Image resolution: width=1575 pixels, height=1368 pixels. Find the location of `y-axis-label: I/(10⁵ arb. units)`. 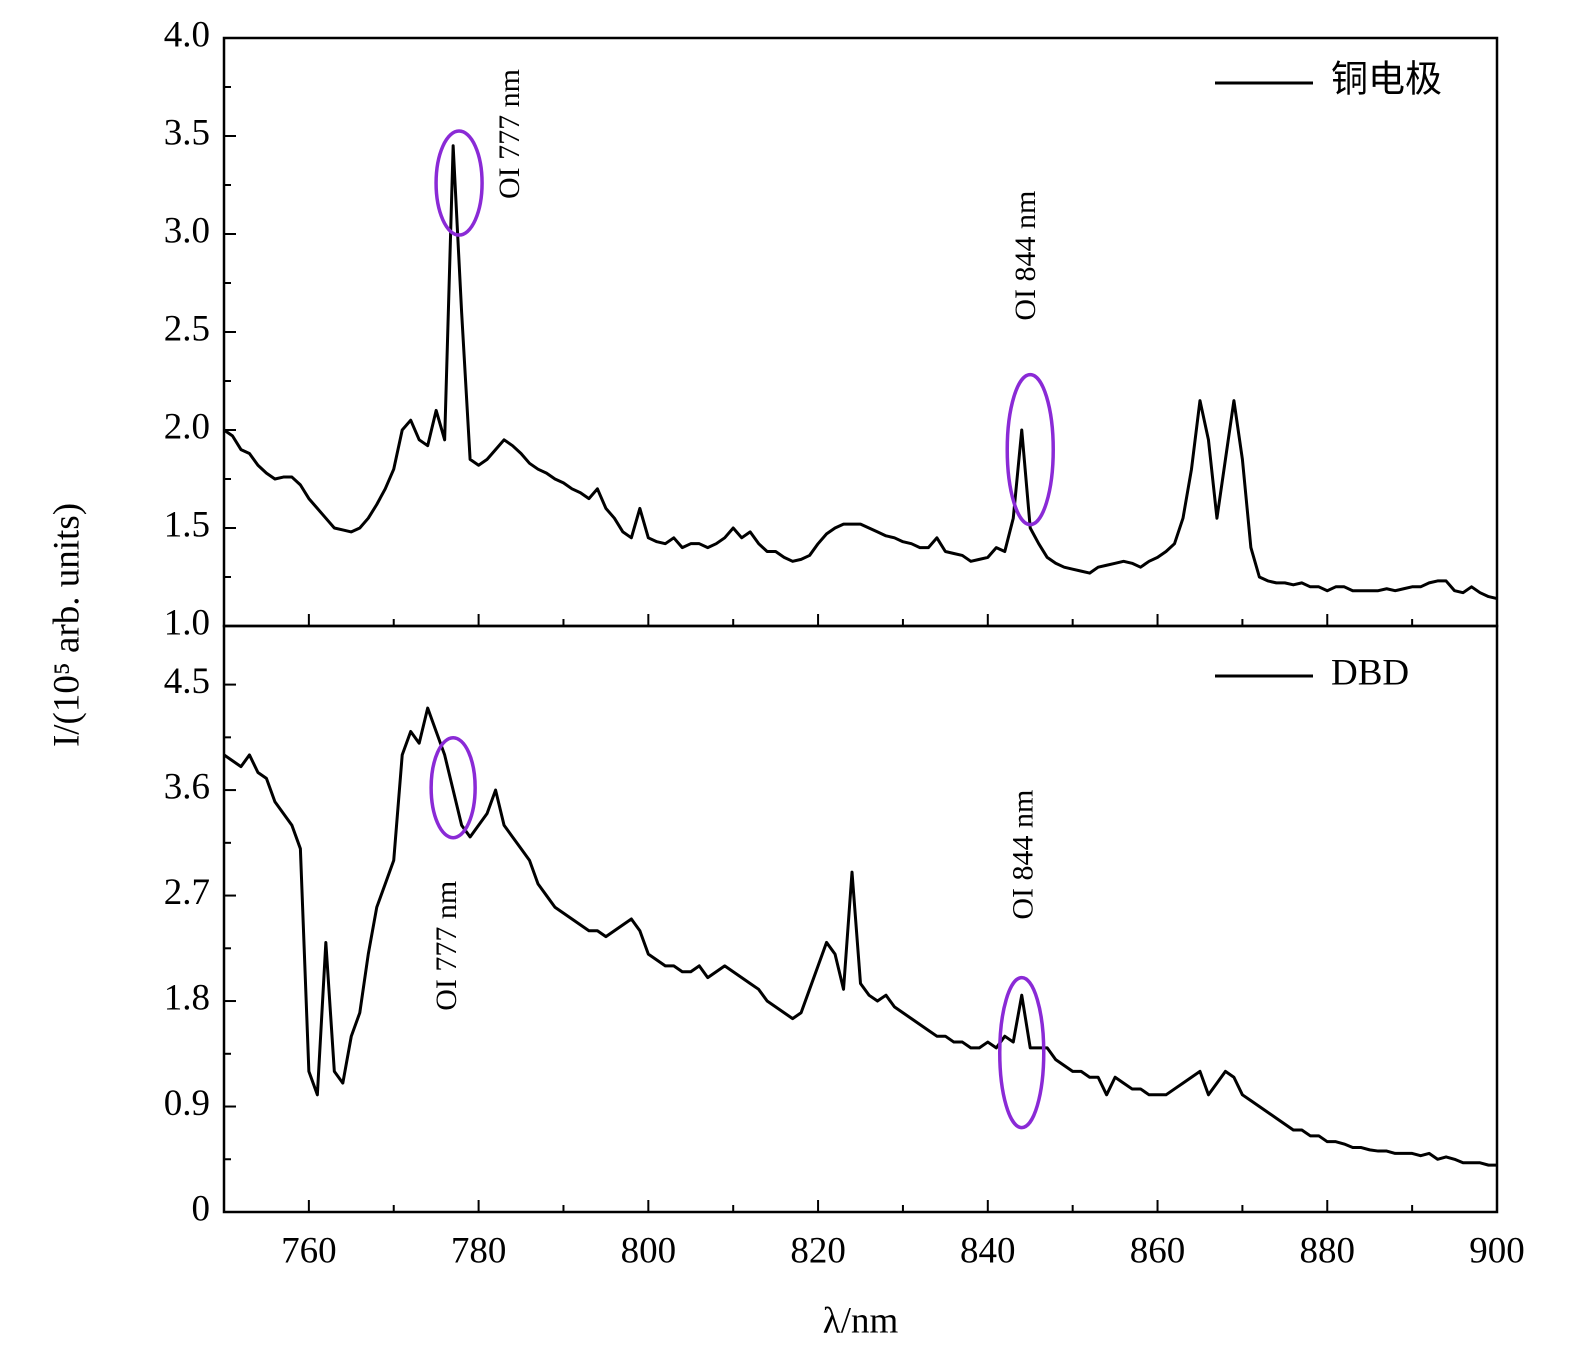

y-axis-label: I/(10⁵ arb. units) is located at coordinates (66, 625).